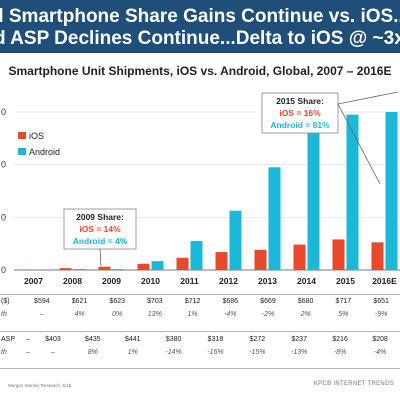 The height and width of the screenshot is (400, 400). What do you see at coordinates (228, 281) in the screenshot?
I see `x-tick-label: 2012` at bounding box center [228, 281].